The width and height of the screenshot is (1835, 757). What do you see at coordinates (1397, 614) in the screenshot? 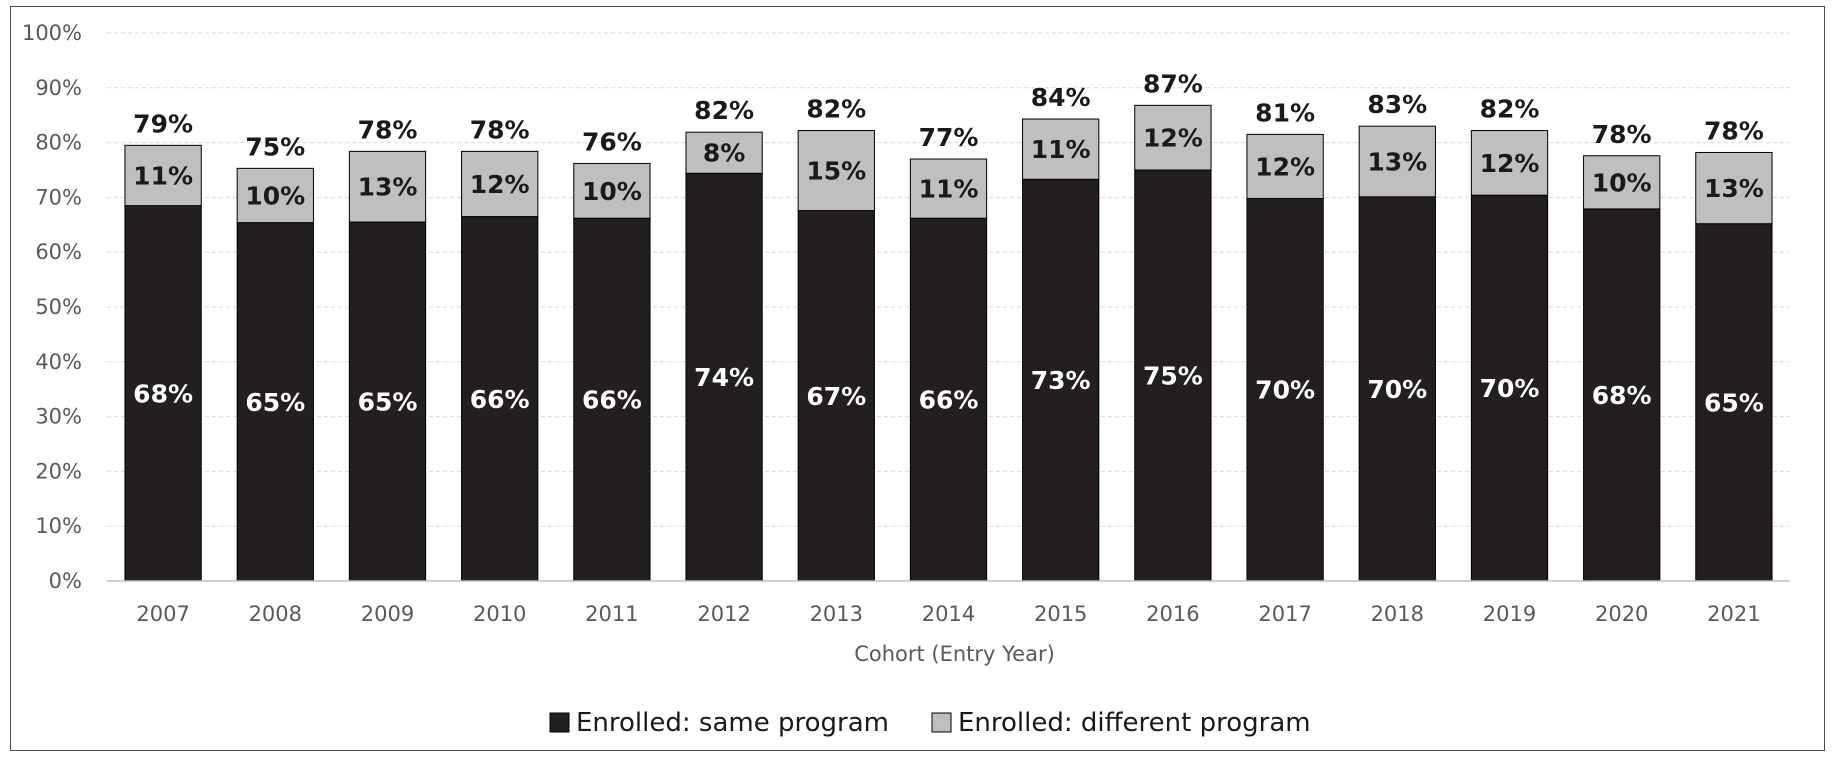
I see `x-tick-label: 2018` at bounding box center [1397, 614].